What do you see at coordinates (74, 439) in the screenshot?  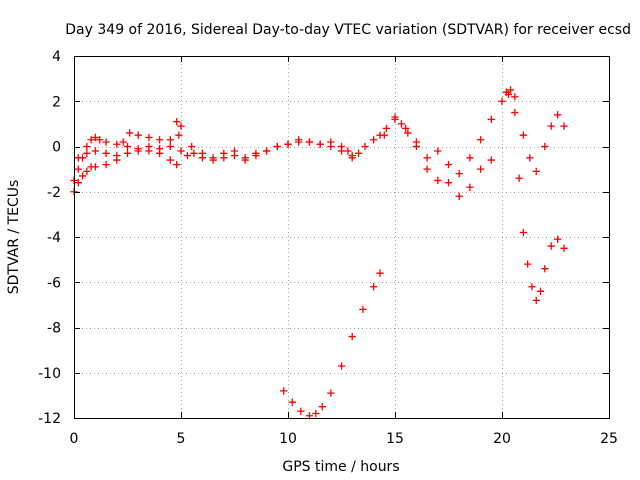 I see `x-tick-label: 0` at bounding box center [74, 439].